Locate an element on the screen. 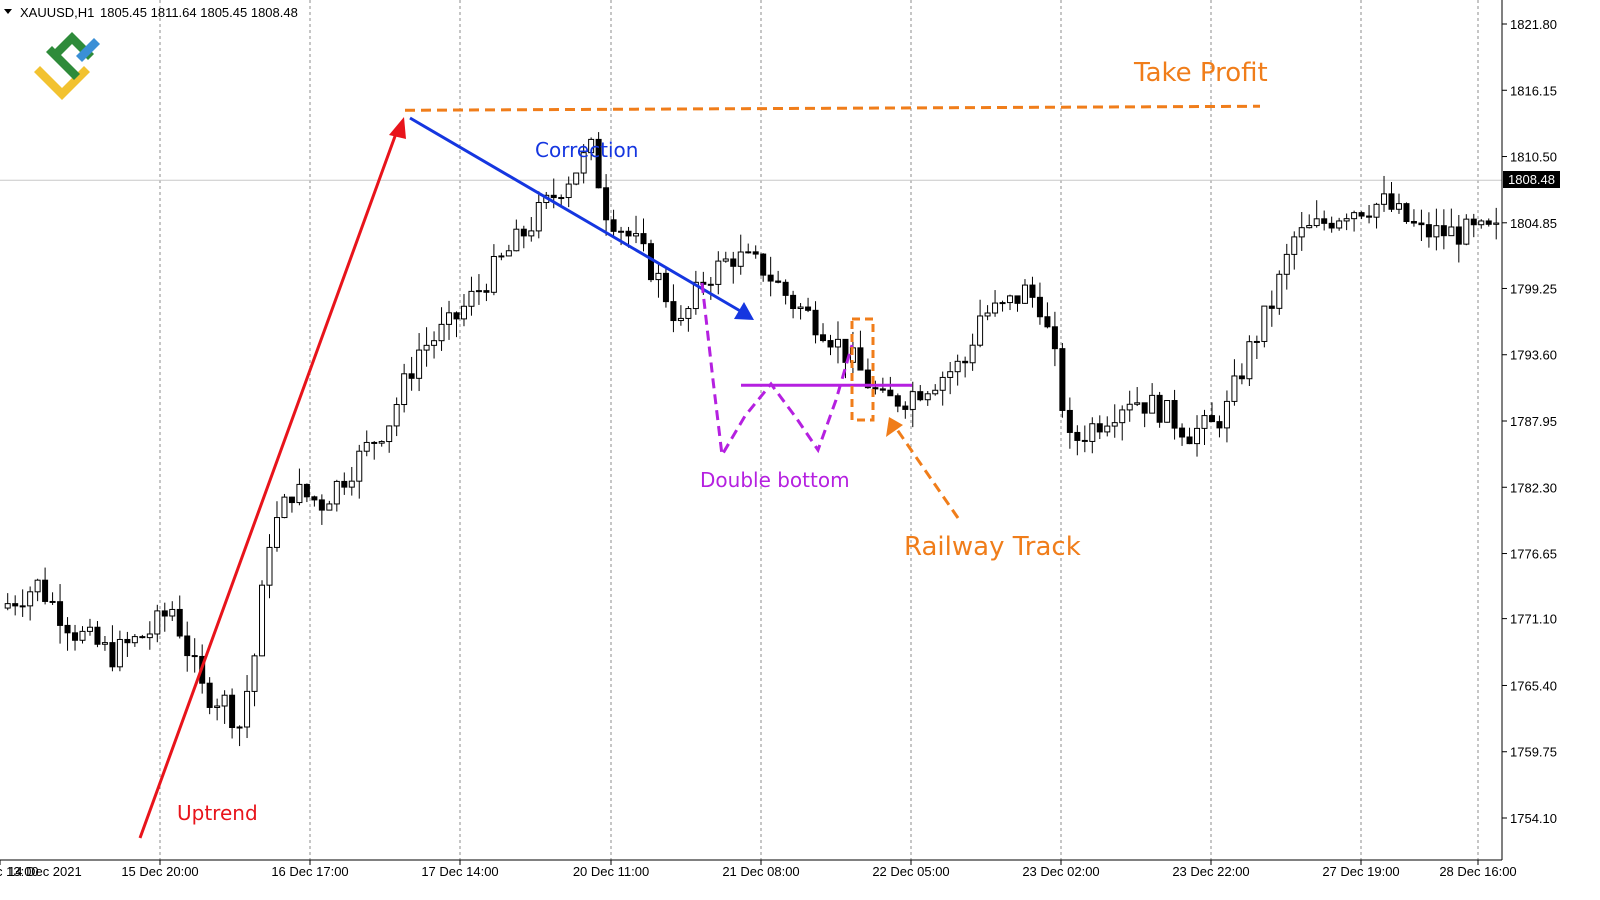  uptrend-label: Uptrend is located at coordinates (217, 813).